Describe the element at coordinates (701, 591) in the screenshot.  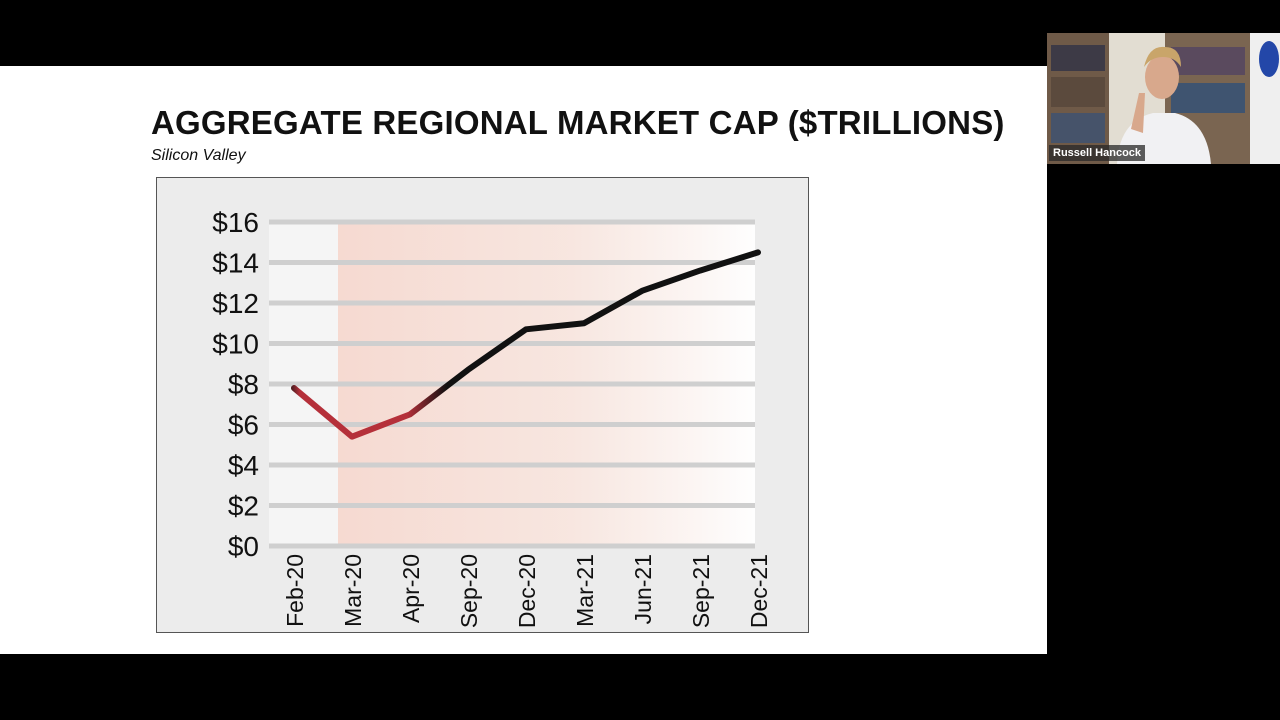
I see `x-tick-label: Sep-21` at that location.